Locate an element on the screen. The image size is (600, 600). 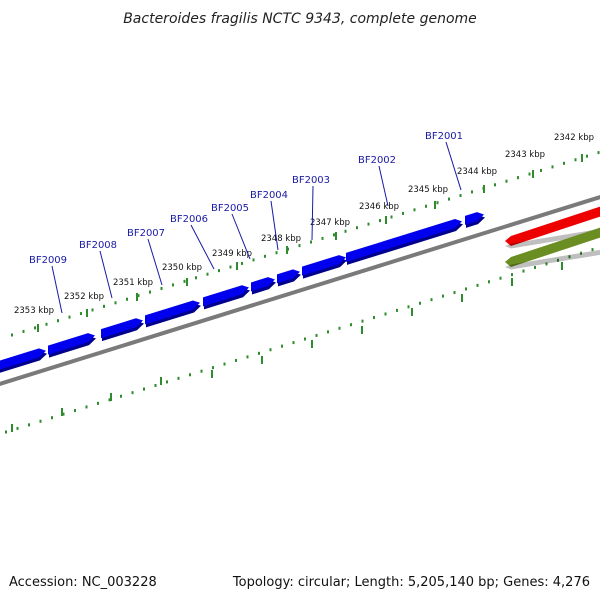
gene-label-bf2006: BF2006 is located at coordinates (189, 219).